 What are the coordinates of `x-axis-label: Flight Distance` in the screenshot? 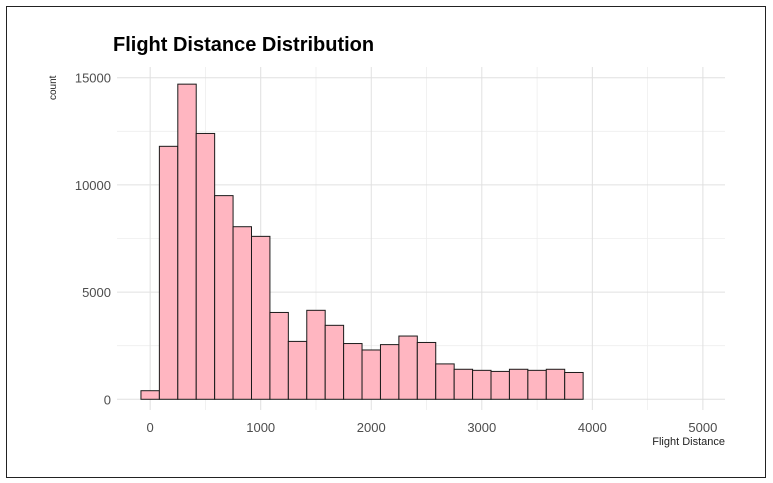 It's located at (688, 442).